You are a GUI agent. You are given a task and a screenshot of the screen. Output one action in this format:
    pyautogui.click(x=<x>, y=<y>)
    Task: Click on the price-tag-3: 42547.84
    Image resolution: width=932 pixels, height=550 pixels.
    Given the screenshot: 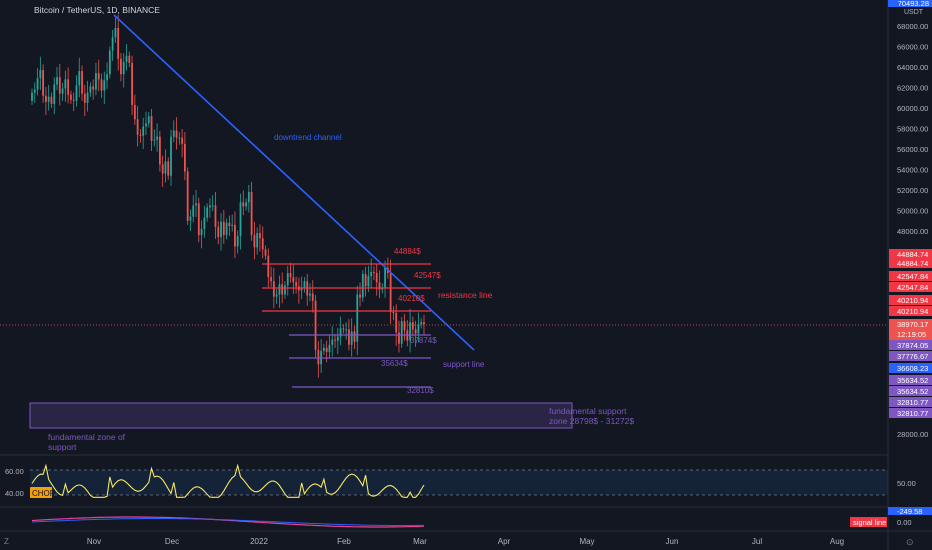 What is the action you would take?
    pyautogui.click(x=912, y=287)
    